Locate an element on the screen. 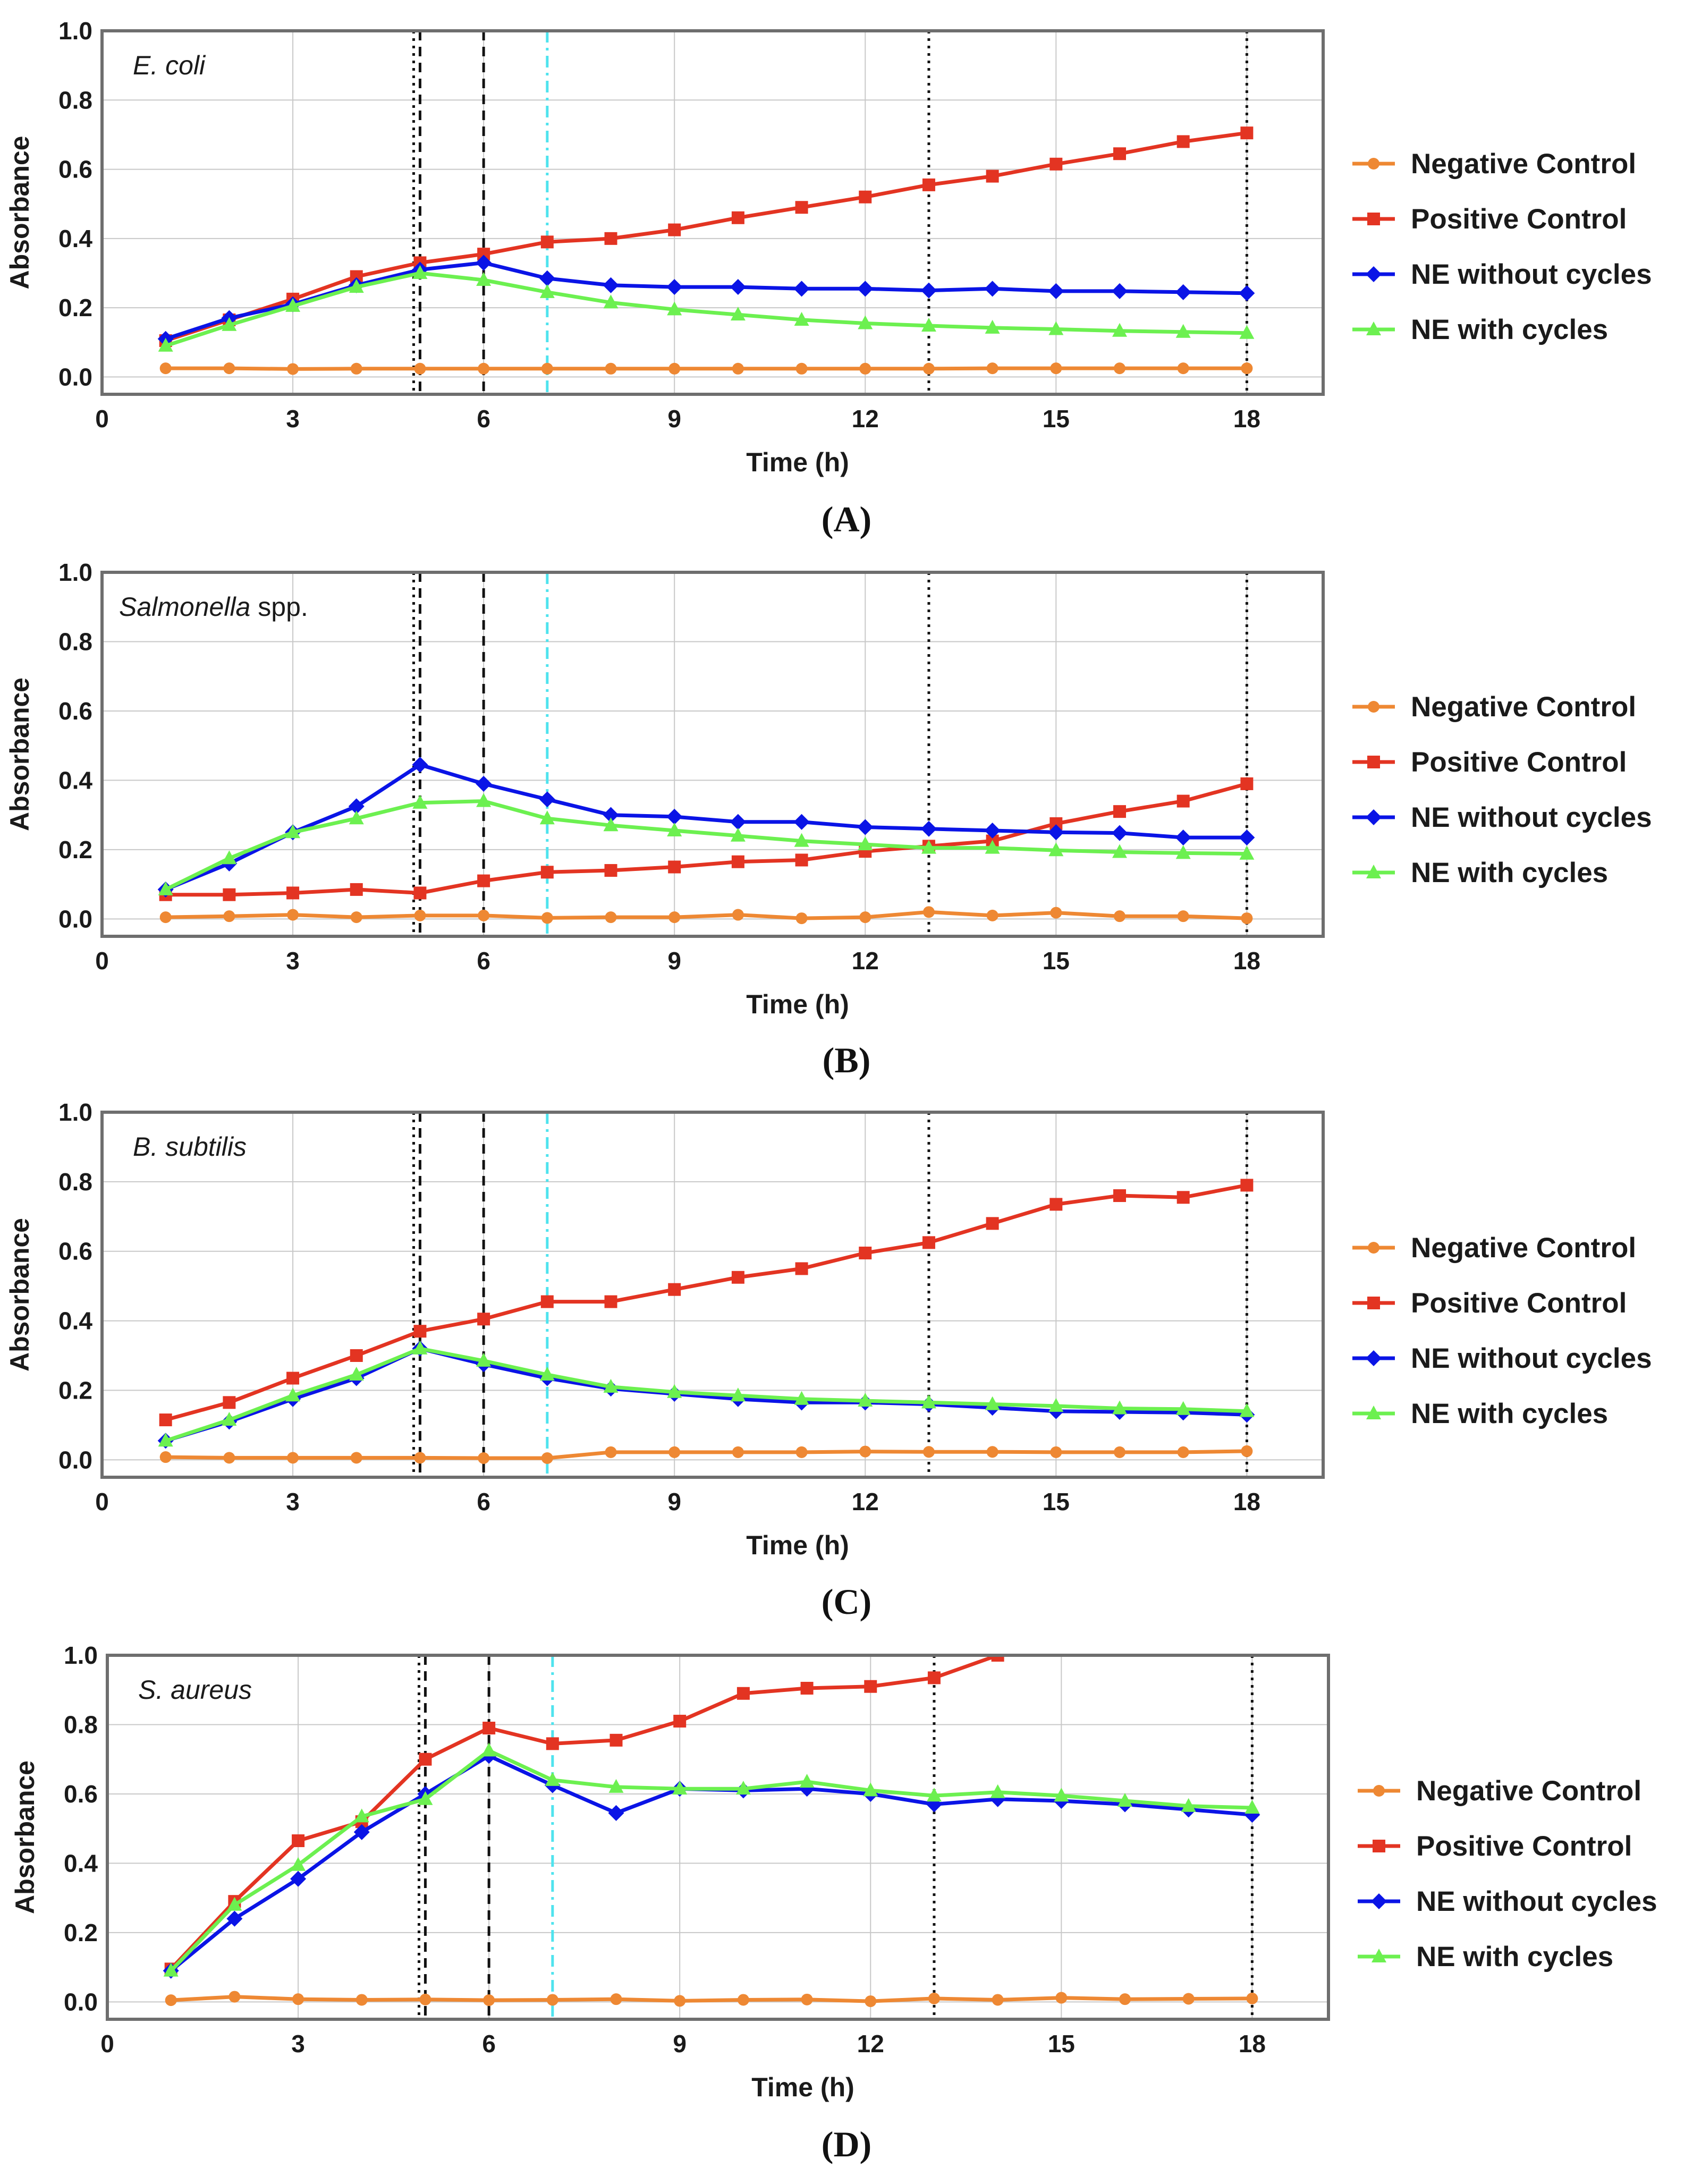 This screenshot has width=1693, height=2184. y-axis-title: Absorbance is located at coordinates (20, 1295).